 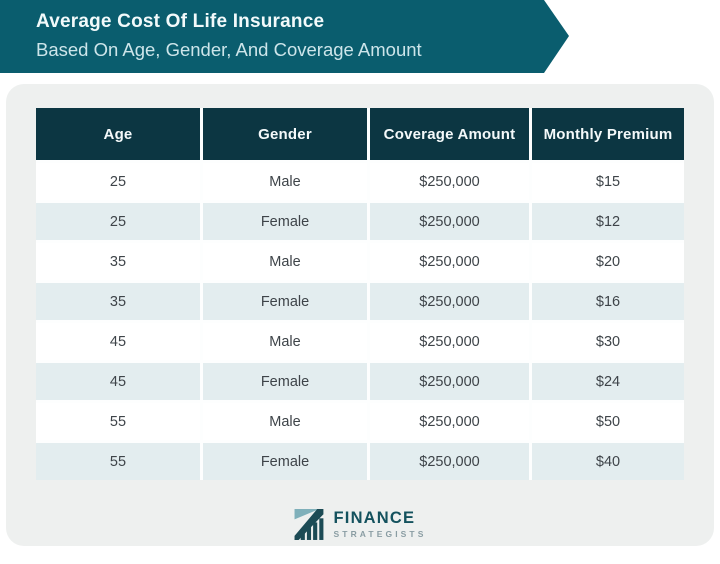 What do you see at coordinates (608, 461) in the screenshot?
I see `table-cell: $40` at bounding box center [608, 461].